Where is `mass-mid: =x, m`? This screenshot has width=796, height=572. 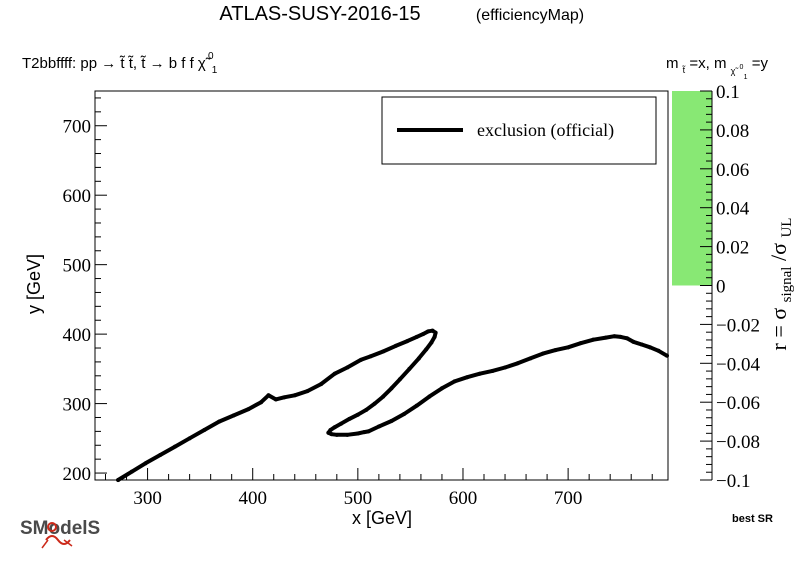 mass-mid: =x, m is located at coordinates (707, 63).